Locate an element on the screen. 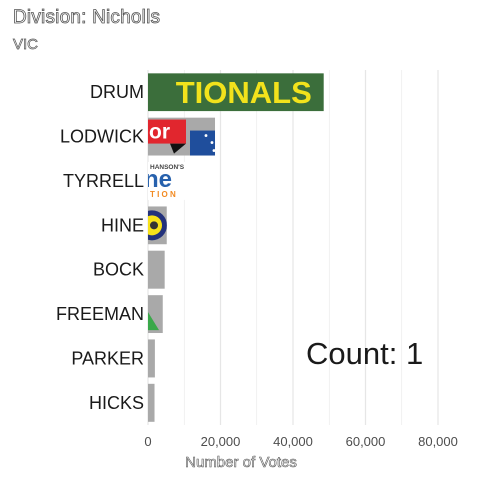 The width and height of the screenshot is (480, 480). one-nation-bg is located at coordinates (168, 180).